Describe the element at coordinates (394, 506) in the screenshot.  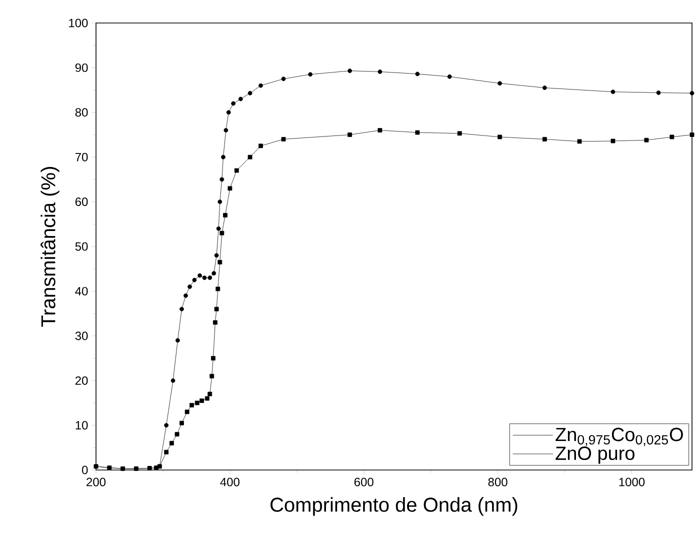
I see `x-axis-title: Comprimento de Onda (nm)` at that location.